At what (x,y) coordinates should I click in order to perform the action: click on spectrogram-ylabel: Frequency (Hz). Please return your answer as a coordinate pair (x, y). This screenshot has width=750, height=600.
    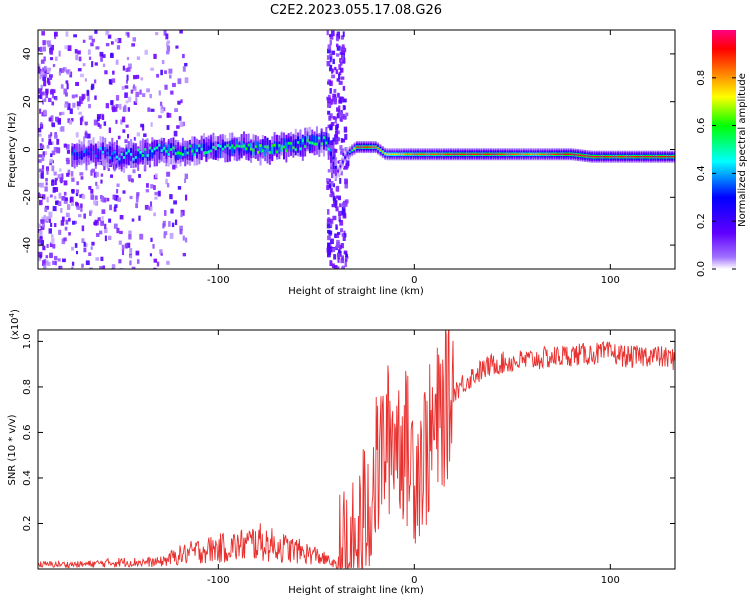
    Looking at the image, I should click on (12, 150).